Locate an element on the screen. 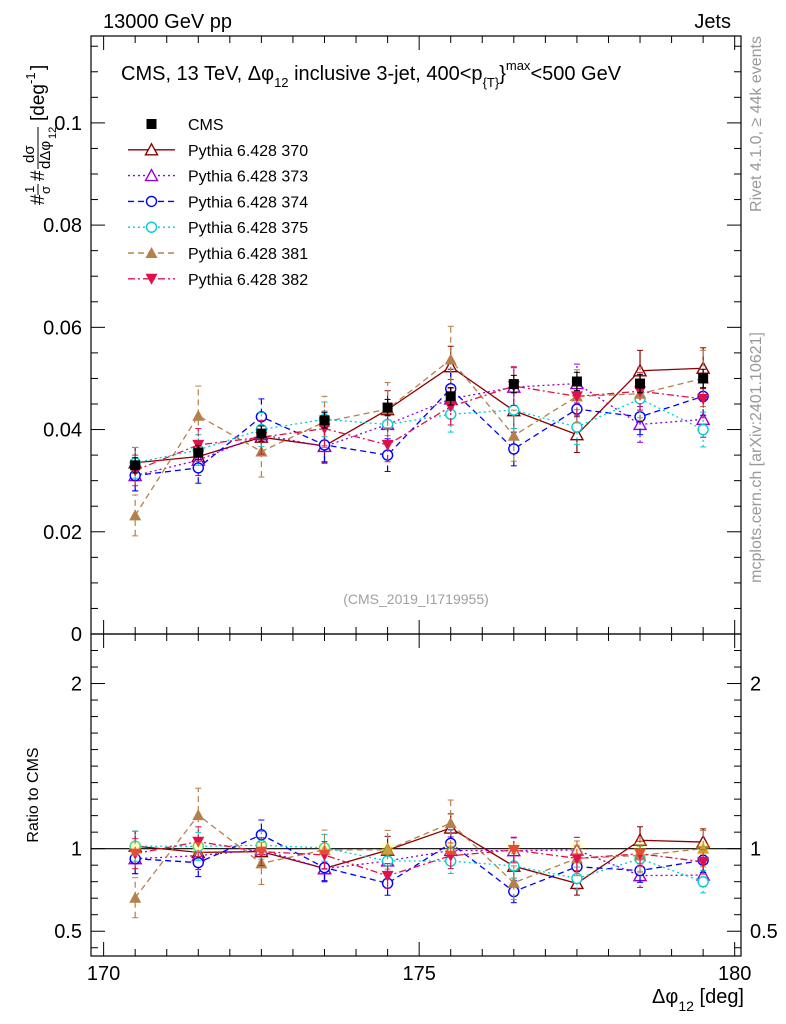 This screenshot has width=786, height=1024. y-tick-label: 0.1 is located at coordinates (68, 124).